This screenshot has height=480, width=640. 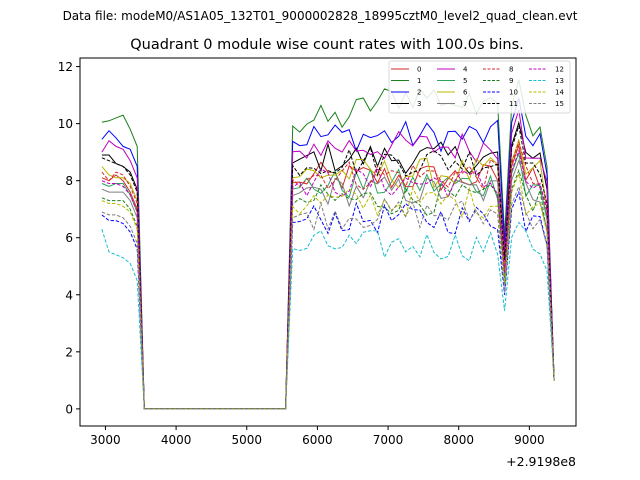 I want to click on legend-label-13: 13, so click(x=559, y=81).